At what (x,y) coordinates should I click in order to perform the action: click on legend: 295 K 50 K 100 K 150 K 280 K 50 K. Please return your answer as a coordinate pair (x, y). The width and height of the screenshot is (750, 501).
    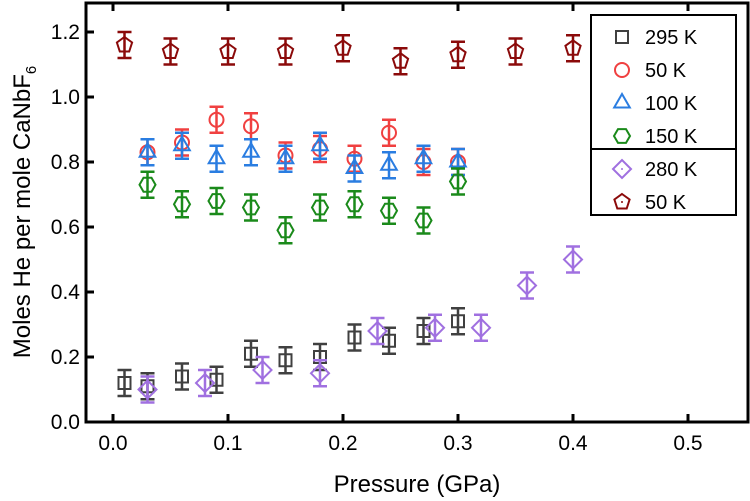
    Looking at the image, I should click on (663, 115).